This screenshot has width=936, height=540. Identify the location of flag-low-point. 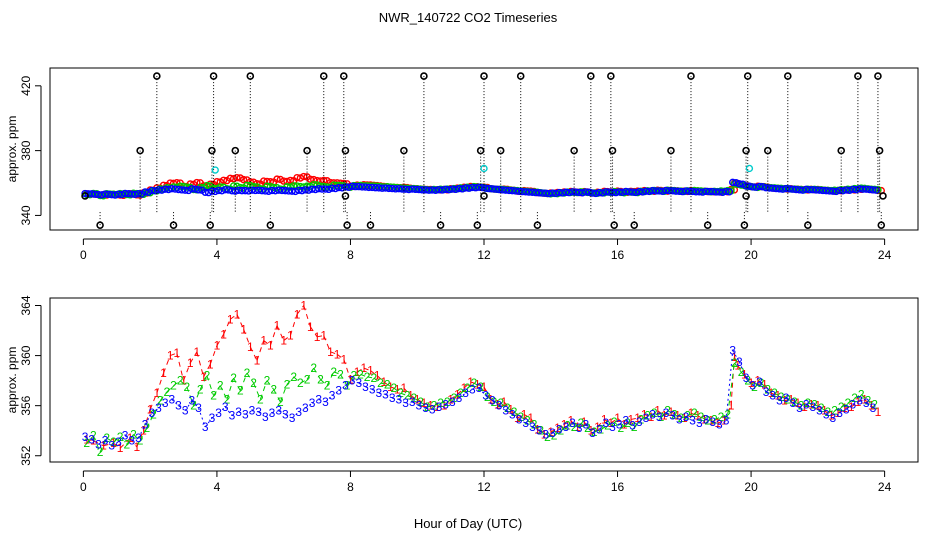
(744, 225).